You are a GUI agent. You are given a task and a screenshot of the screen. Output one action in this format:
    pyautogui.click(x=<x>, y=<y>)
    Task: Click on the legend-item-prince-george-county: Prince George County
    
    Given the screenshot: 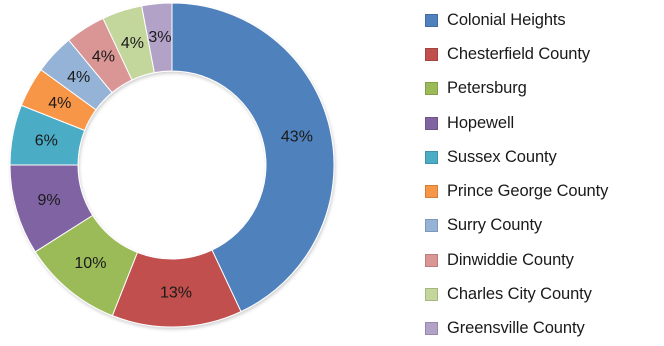 What is the action you would take?
    pyautogui.click(x=544, y=191)
    